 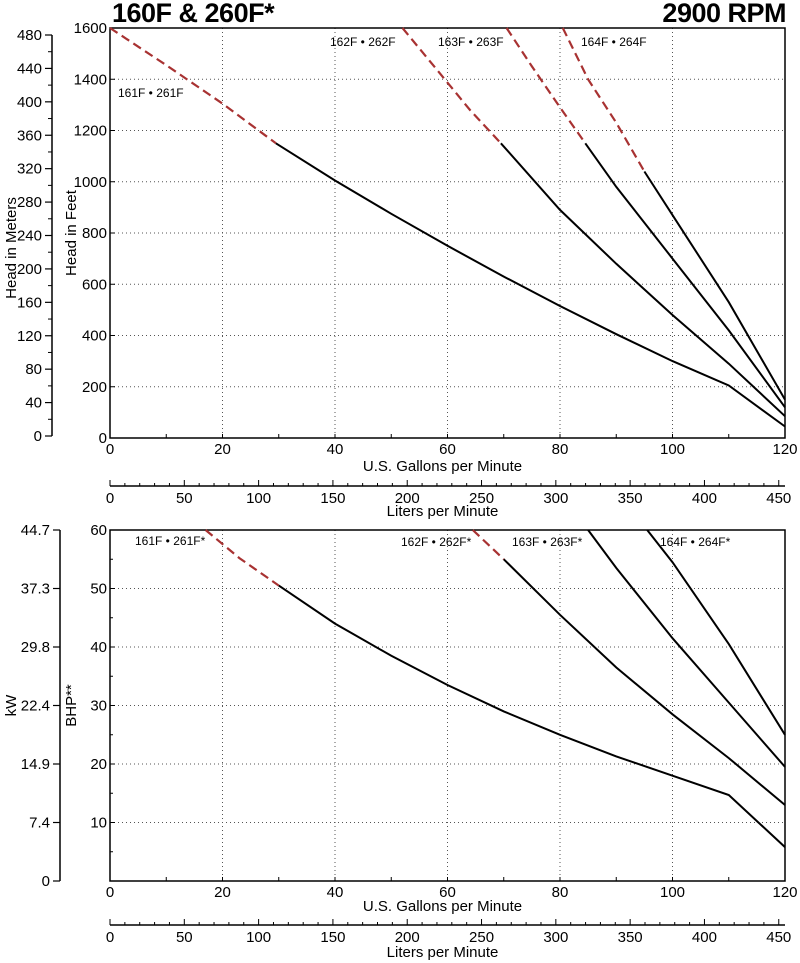 I want to click on y-tick-label: 30, so click(x=98, y=706).